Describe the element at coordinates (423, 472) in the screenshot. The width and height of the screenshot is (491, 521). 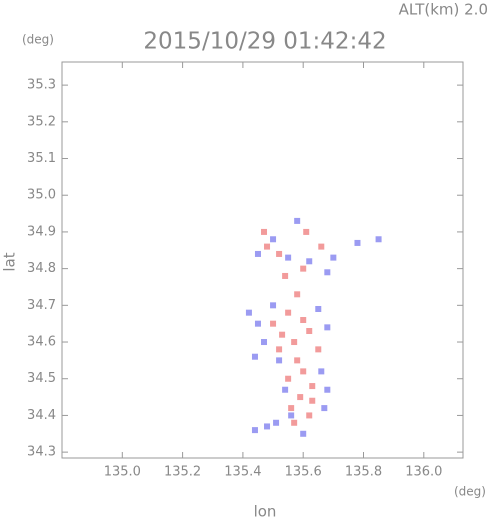
I see `x-tick-label: 136.0` at that location.